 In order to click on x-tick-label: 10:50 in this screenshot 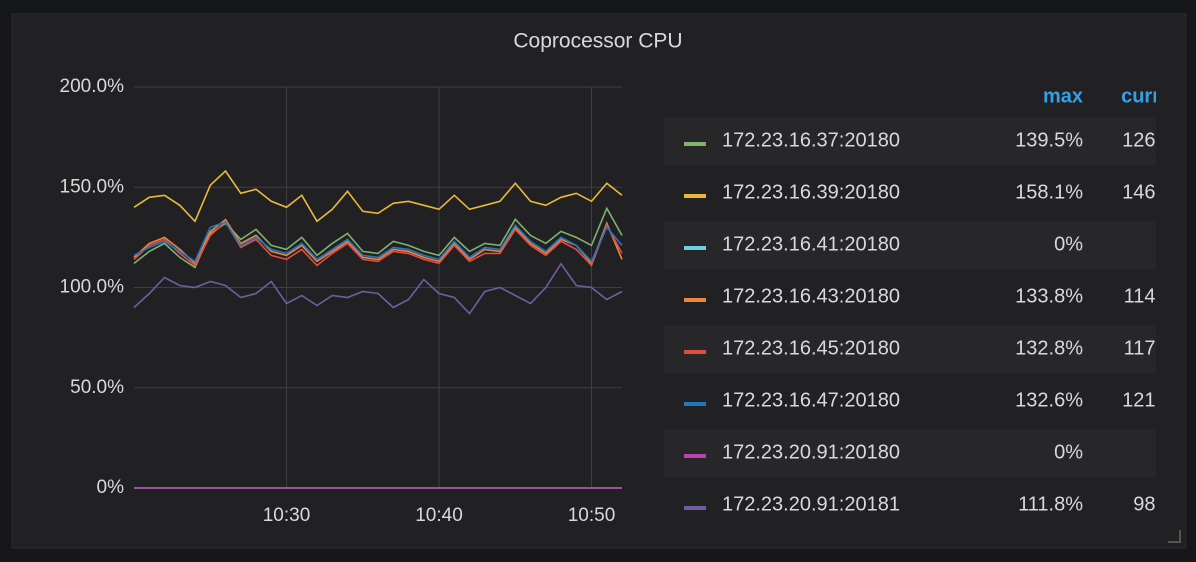, I will do `click(592, 515)`.